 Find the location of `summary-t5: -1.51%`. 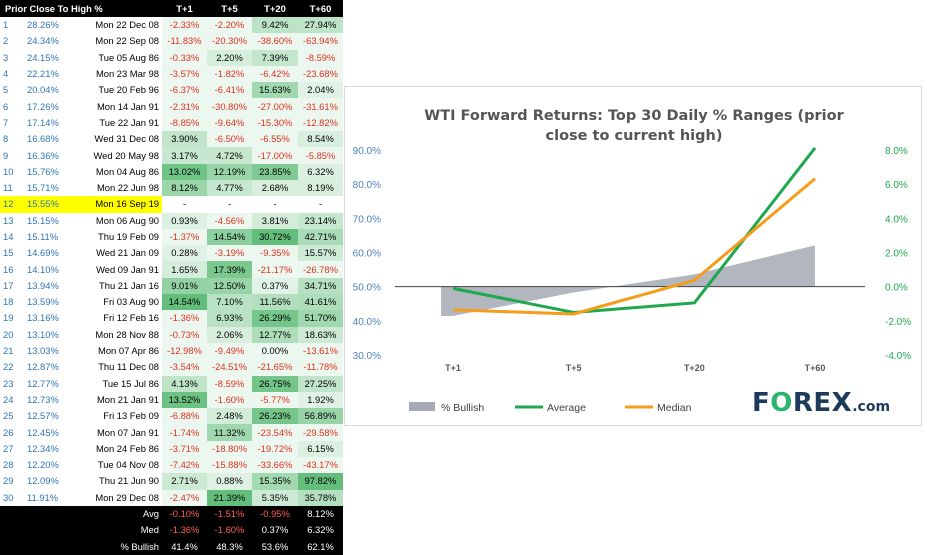

summary-t5: -1.51% is located at coordinates (229, 514).